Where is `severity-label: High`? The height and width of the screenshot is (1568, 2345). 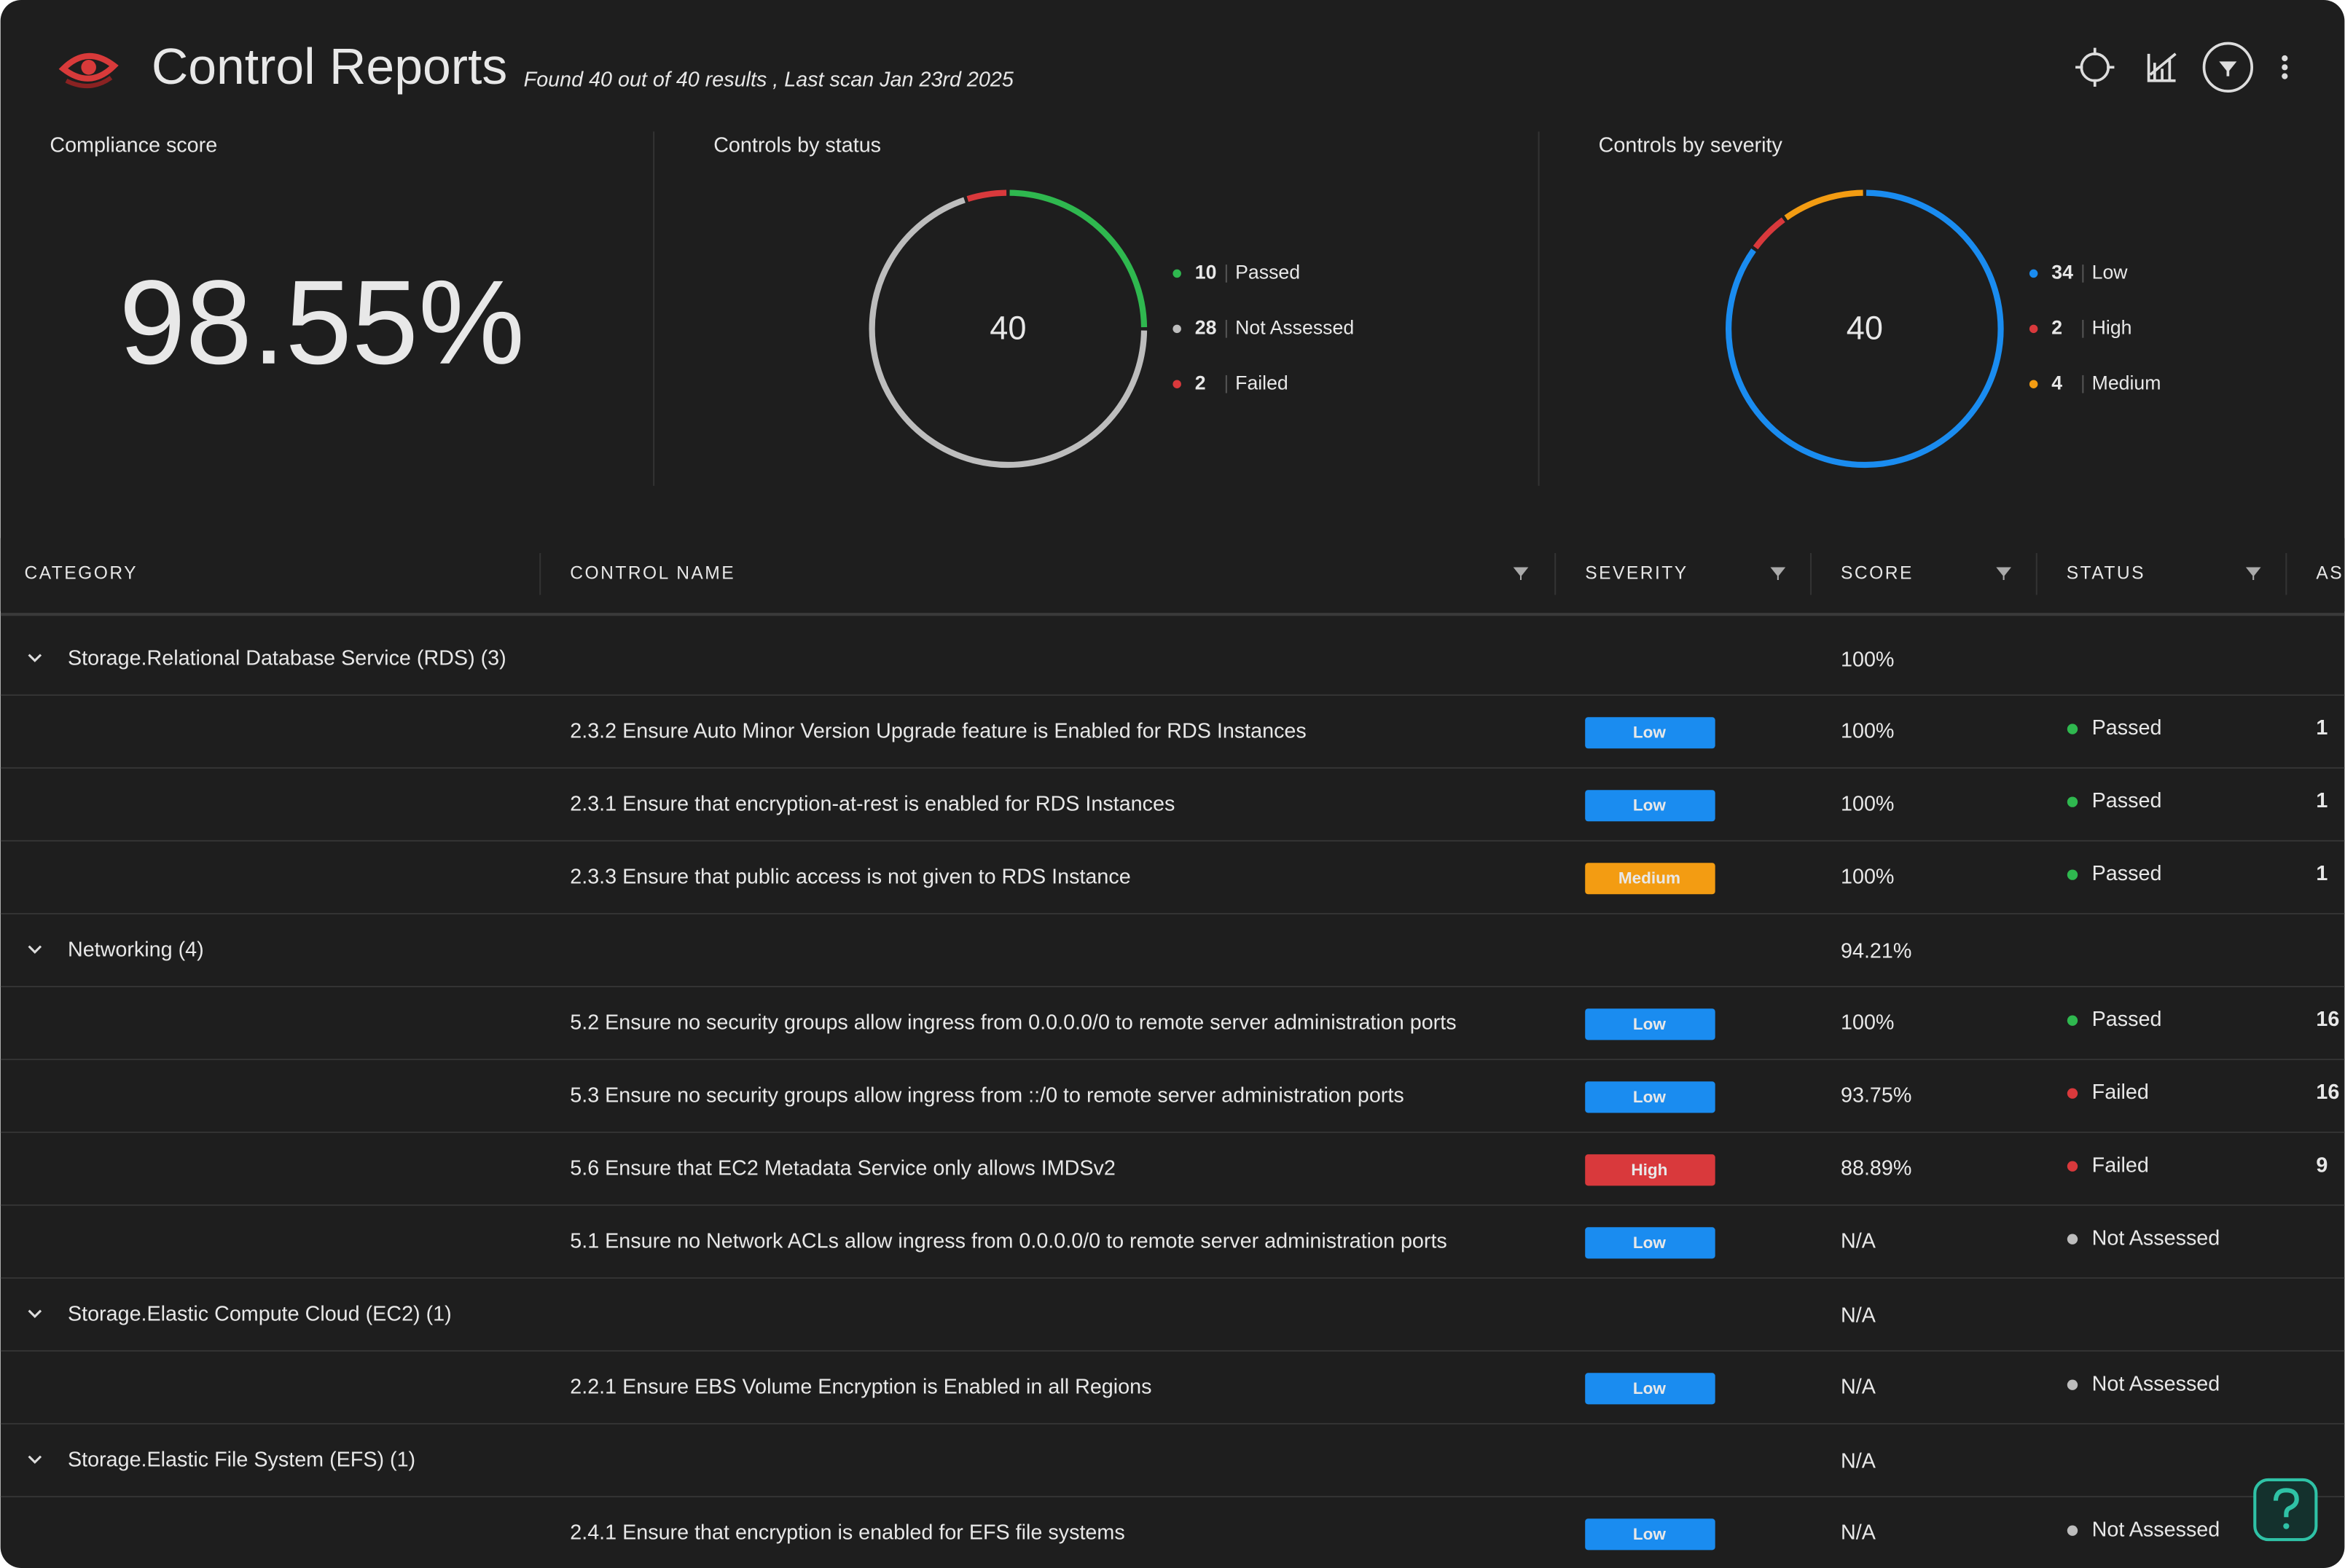
severity-label: High is located at coordinates (1649, 1170).